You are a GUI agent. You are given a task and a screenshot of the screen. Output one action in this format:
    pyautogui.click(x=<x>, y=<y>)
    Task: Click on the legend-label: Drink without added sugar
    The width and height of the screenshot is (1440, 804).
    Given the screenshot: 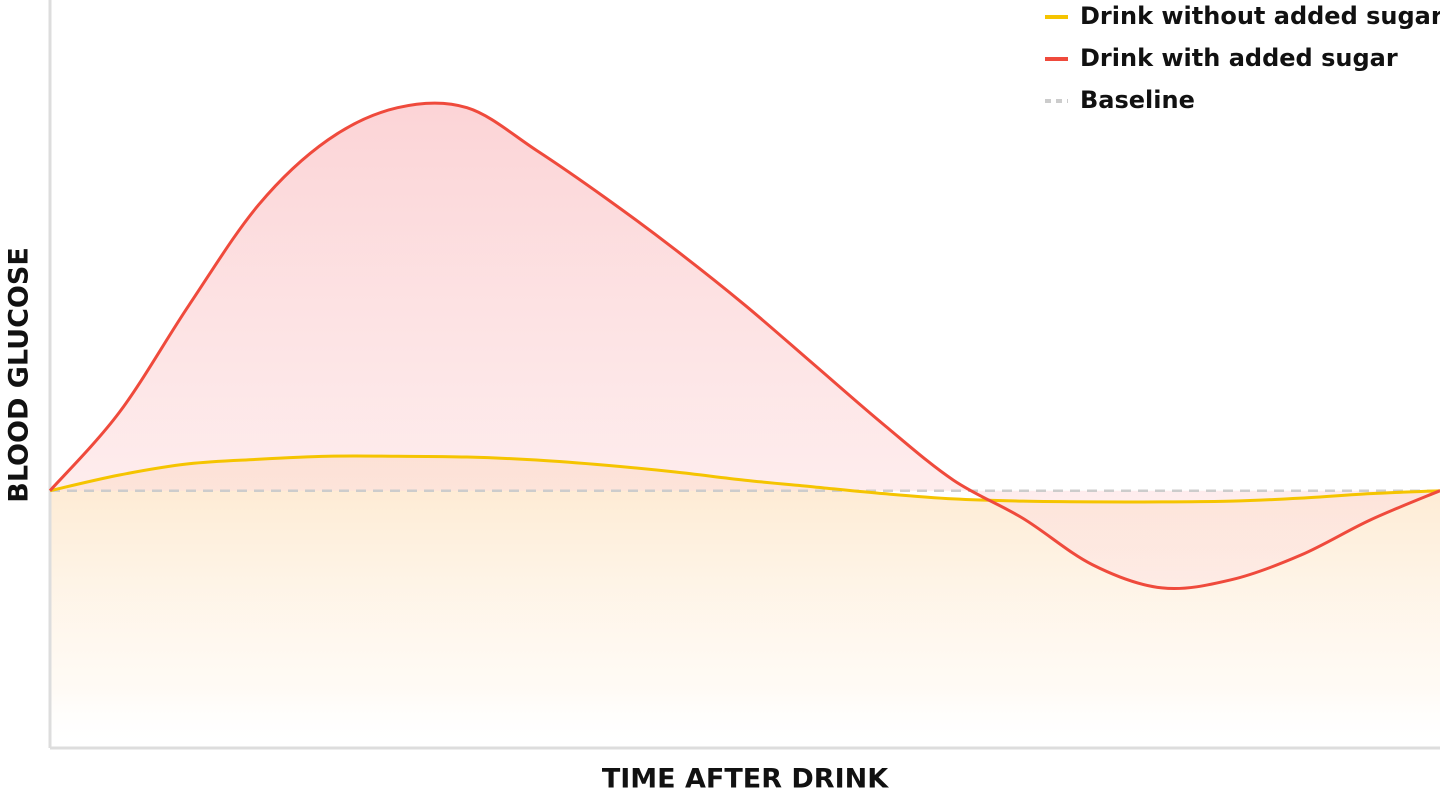 What is the action you would take?
    pyautogui.click(x=1260, y=16)
    